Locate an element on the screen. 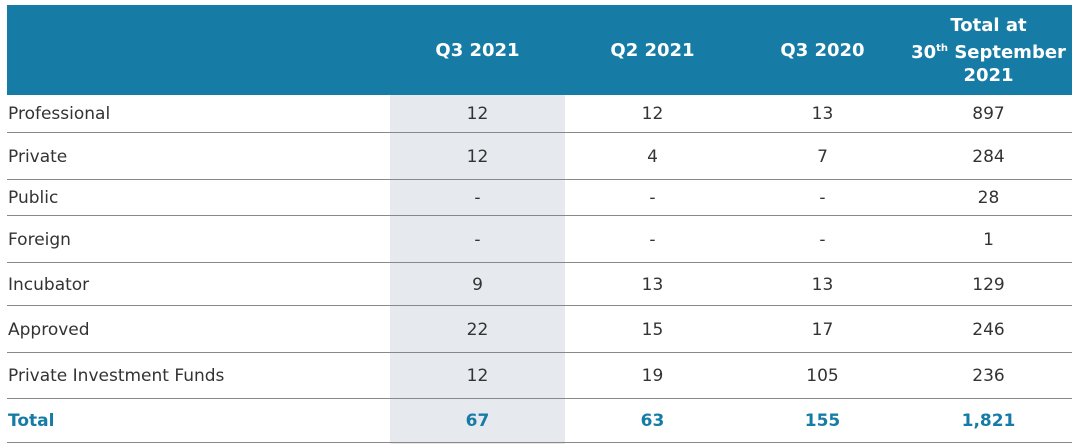  cell: 1,821 is located at coordinates (988, 421).